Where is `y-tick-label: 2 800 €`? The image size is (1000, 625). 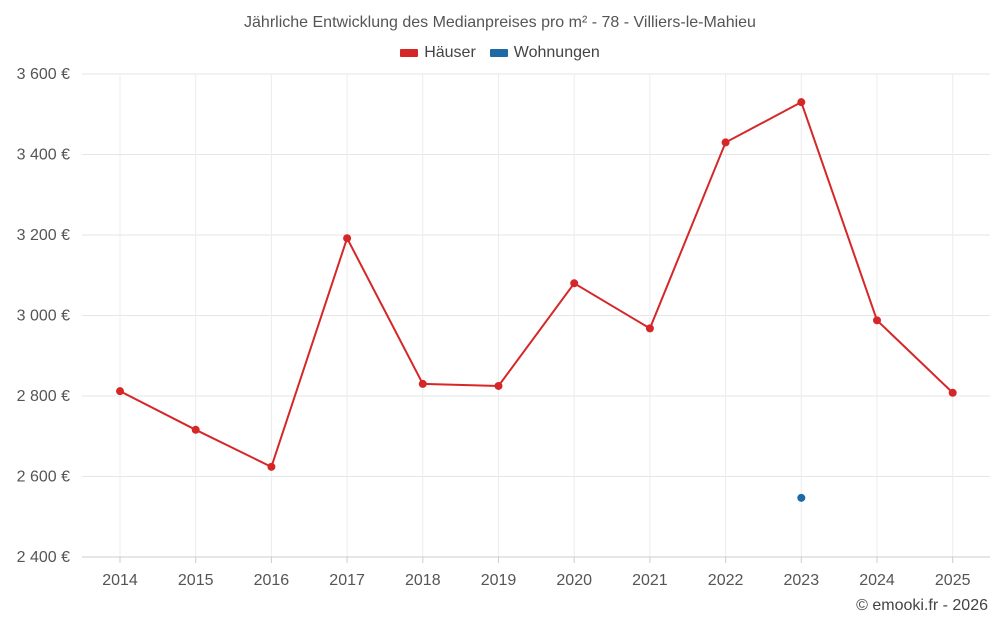
y-tick-label: 2 800 € is located at coordinates (43, 396).